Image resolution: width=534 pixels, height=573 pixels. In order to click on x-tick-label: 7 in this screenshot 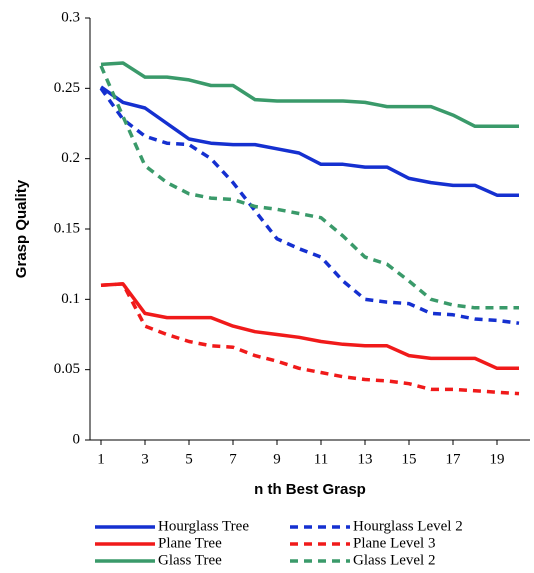, I will do `click(233, 459)`.